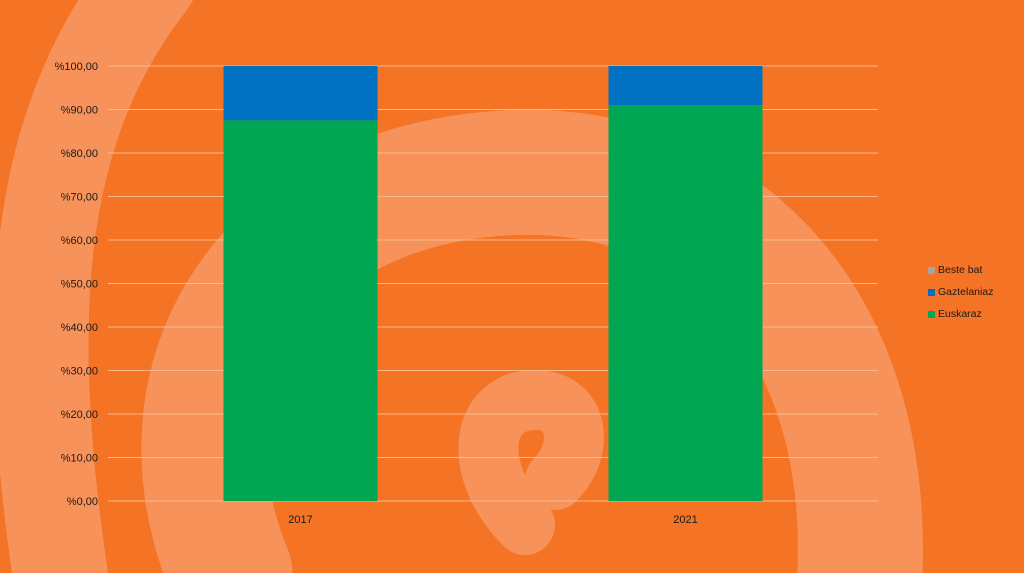 The image size is (1024, 573). What do you see at coordinates (79, 154) in the screenshot?
I see `y-tick-label: %80,00` at bounding box center [79, 154].